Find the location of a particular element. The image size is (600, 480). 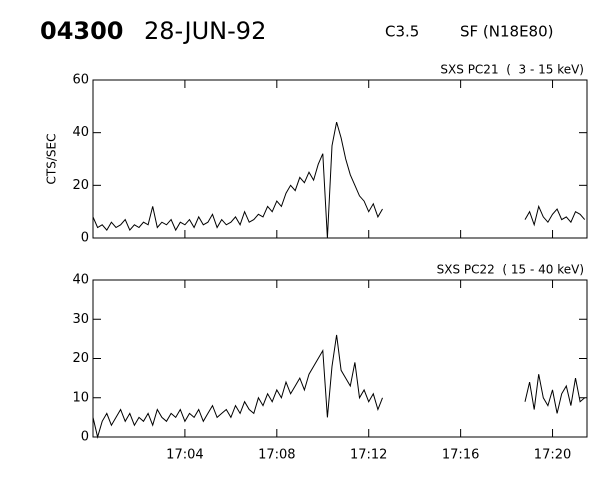

x-tick-label: 17:12 is located at coordinates (368, 455).